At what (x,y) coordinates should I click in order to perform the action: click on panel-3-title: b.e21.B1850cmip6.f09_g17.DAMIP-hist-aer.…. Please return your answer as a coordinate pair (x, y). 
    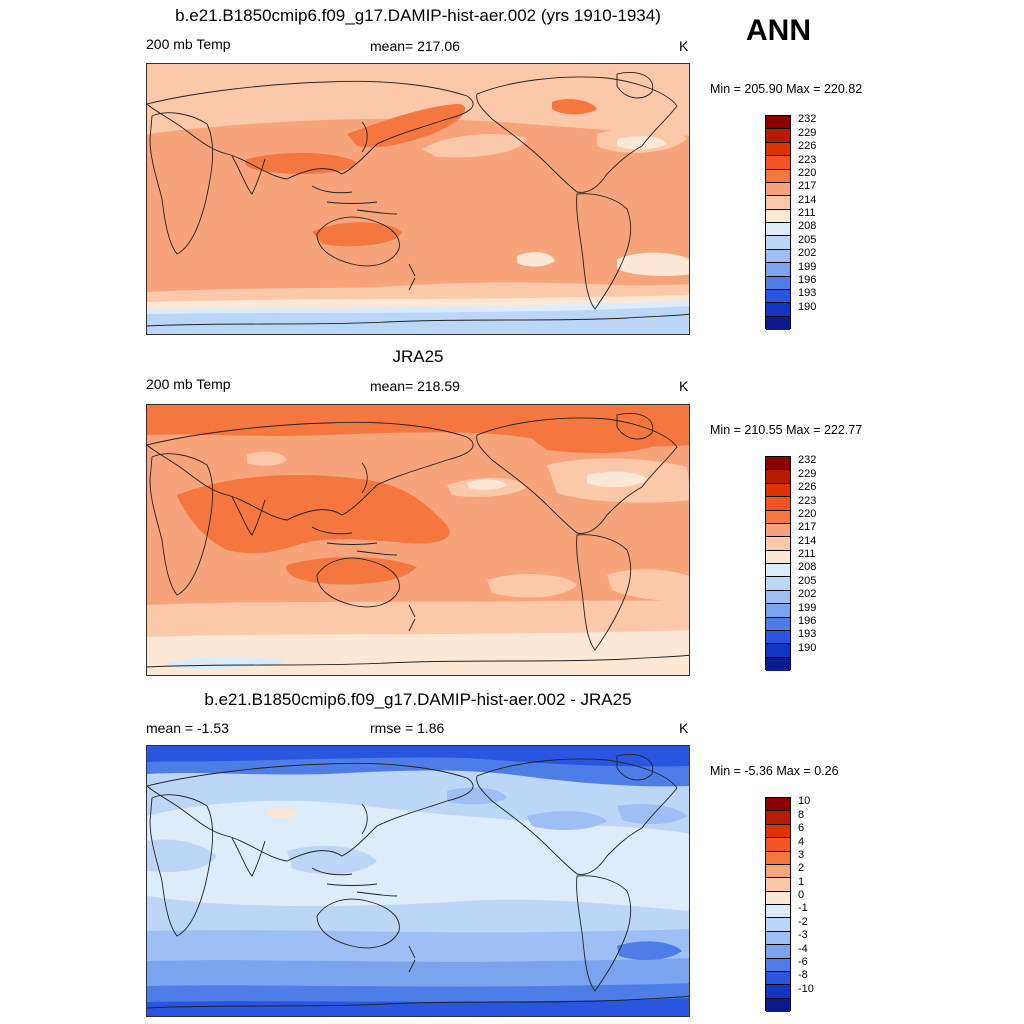
    Looking at the image, I should click on (418, 699).